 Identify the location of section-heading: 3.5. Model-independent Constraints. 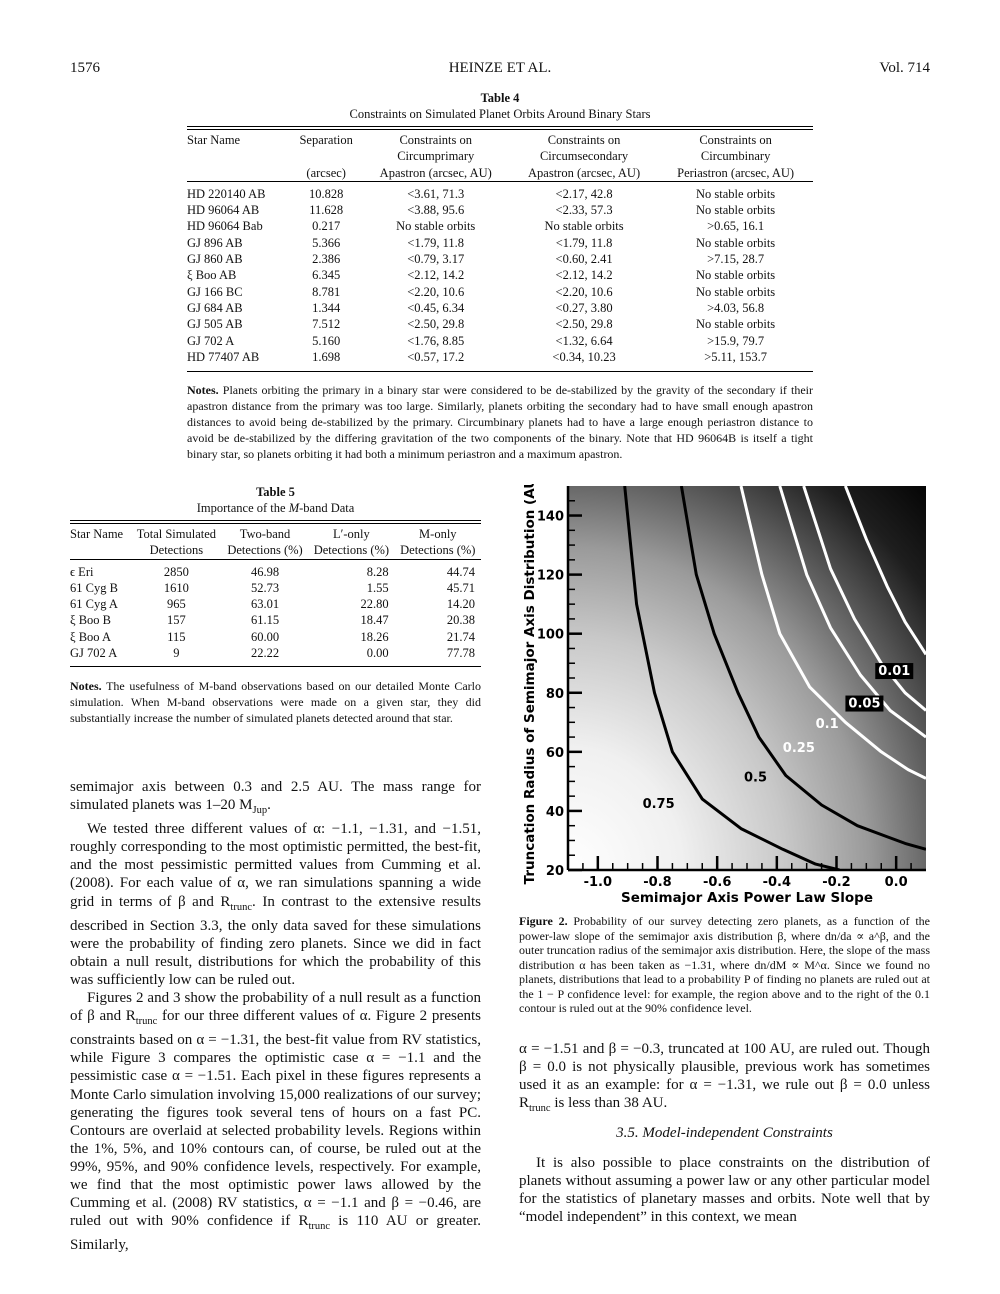
(724, 1133).